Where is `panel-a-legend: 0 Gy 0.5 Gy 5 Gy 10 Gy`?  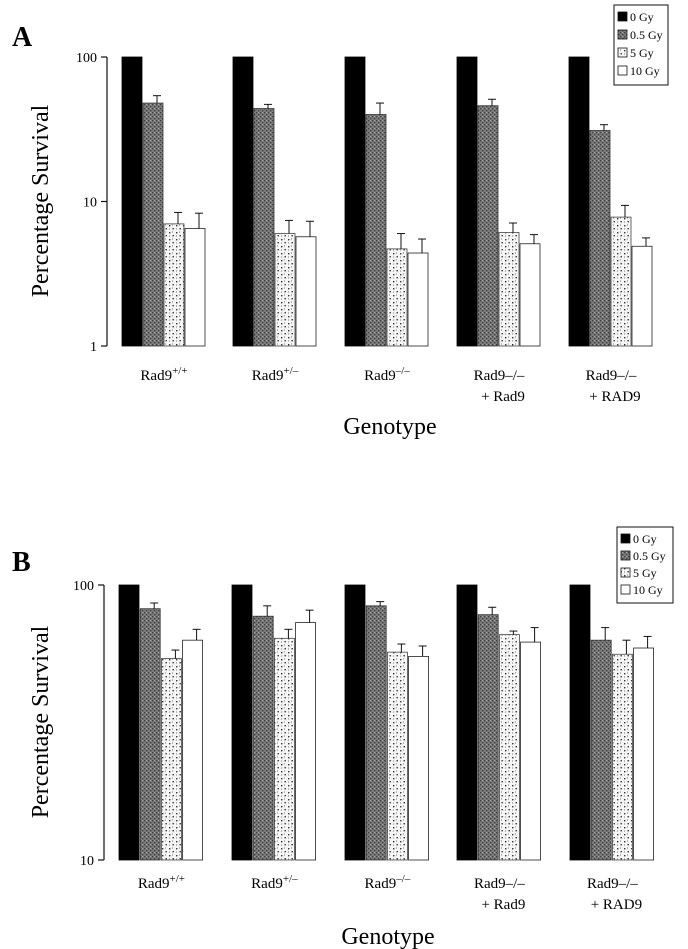 panel-a-legend: 0 Gy 0.5 Gy 5 Gy 10 Gy is located at coordinates (641, 45).